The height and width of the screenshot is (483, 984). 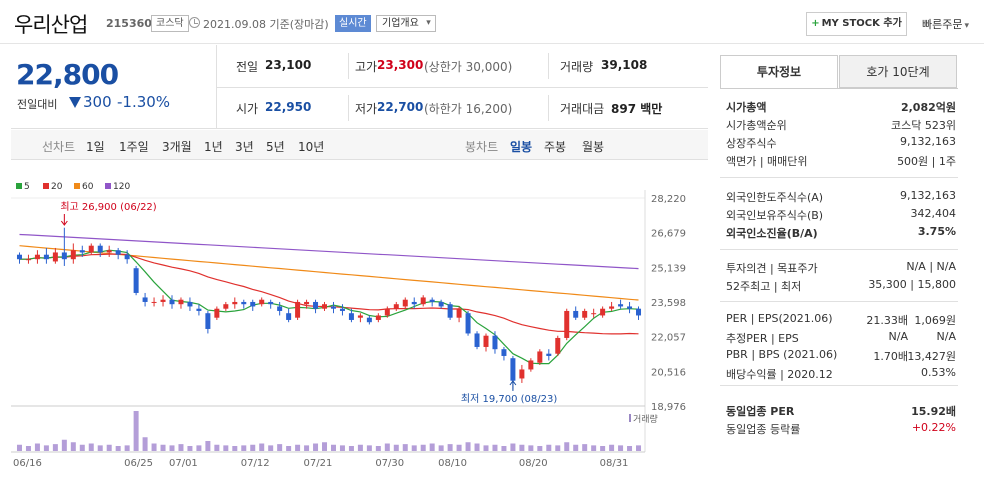 I want to click on x-tick-label: 06/16, so click(x=27, y=463).